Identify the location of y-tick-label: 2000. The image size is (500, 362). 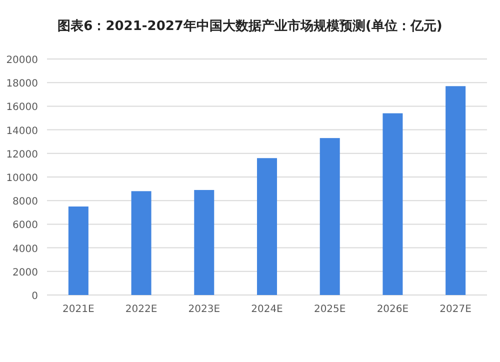
(25, 272).